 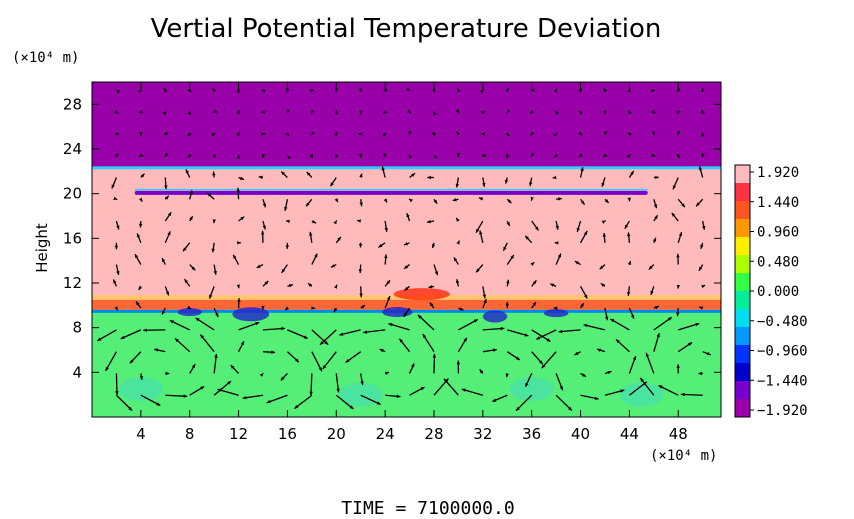 What do you see at coordinates (251, 314) in the screenshot?
I see `cold-patch` at bounding box center [251, 314].